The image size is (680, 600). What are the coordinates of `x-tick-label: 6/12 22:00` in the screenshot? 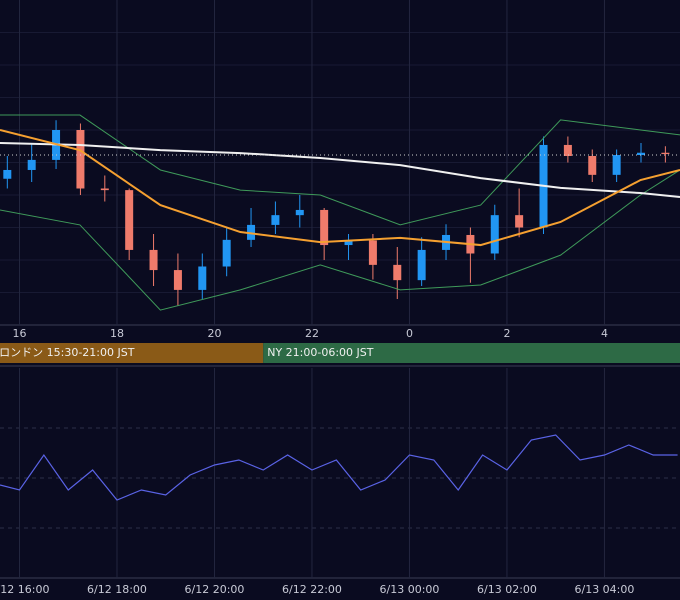 It's located at (312, 589).